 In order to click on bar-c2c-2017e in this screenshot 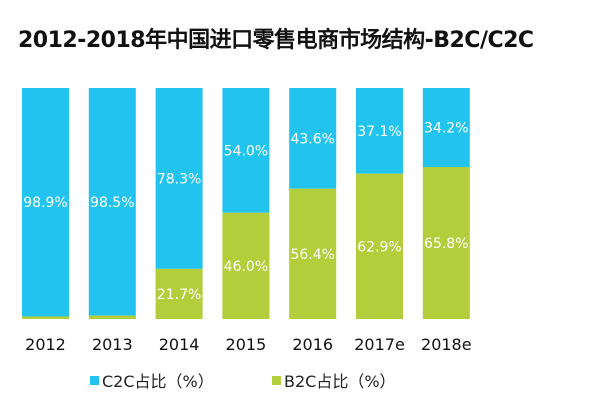, I will do `click(379, 131)`.